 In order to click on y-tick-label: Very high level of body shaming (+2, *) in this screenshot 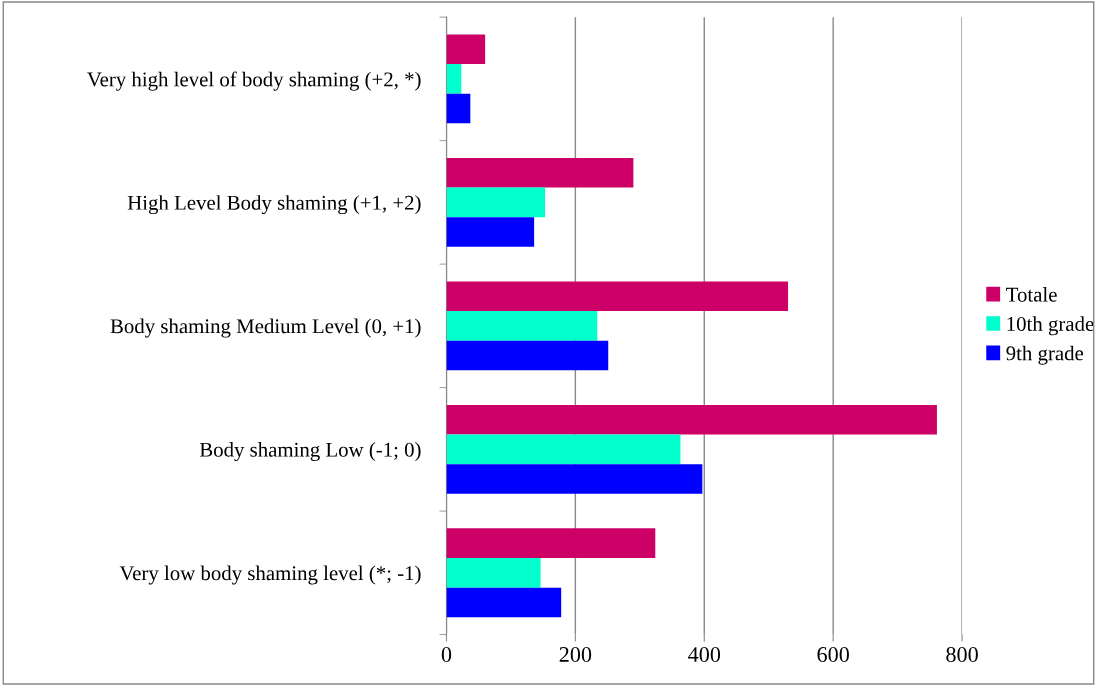, I will do `click(254, 81)`.